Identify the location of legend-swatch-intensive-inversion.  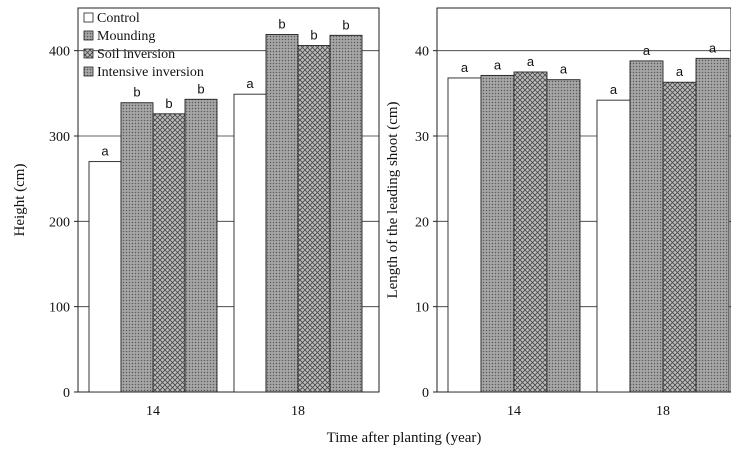
(88, 71).